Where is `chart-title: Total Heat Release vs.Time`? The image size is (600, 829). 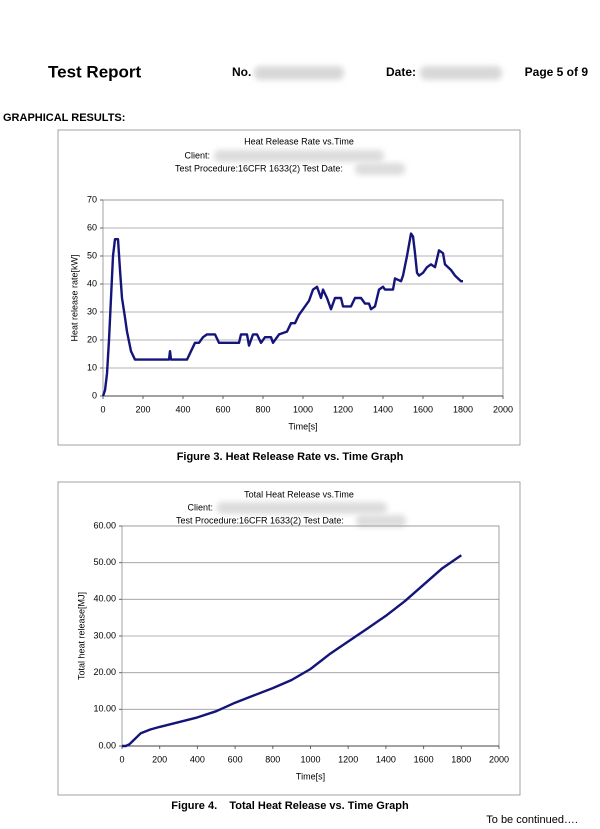 chart-title: Total Heat Release vs.Time is located at coordinates (299, 494).